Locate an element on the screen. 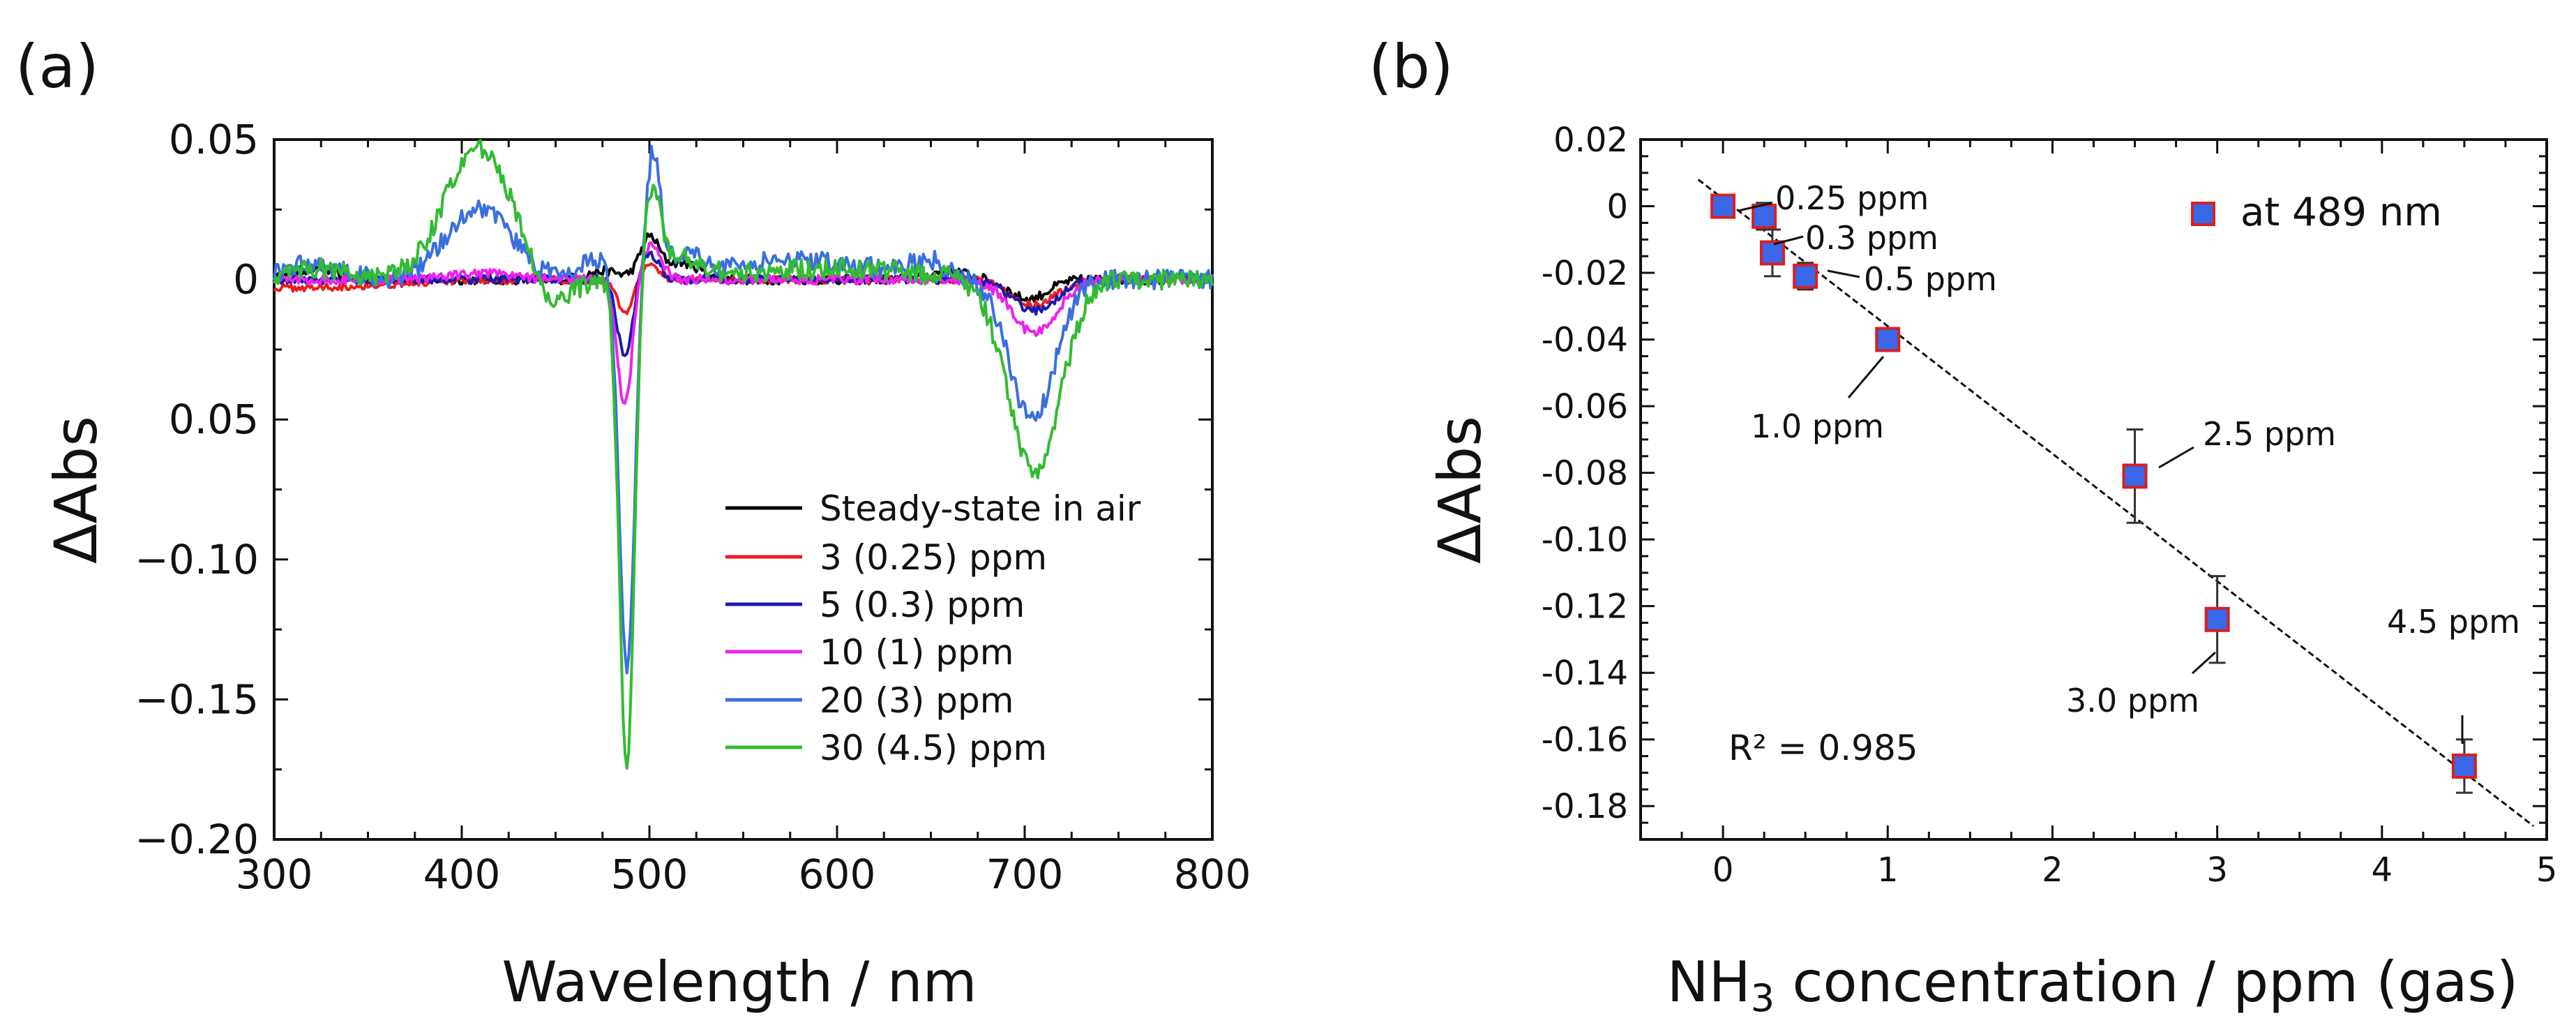 This screenshot has height=1032, width=2576. leader-1-0ppm is located at coordinates (1866, 377).